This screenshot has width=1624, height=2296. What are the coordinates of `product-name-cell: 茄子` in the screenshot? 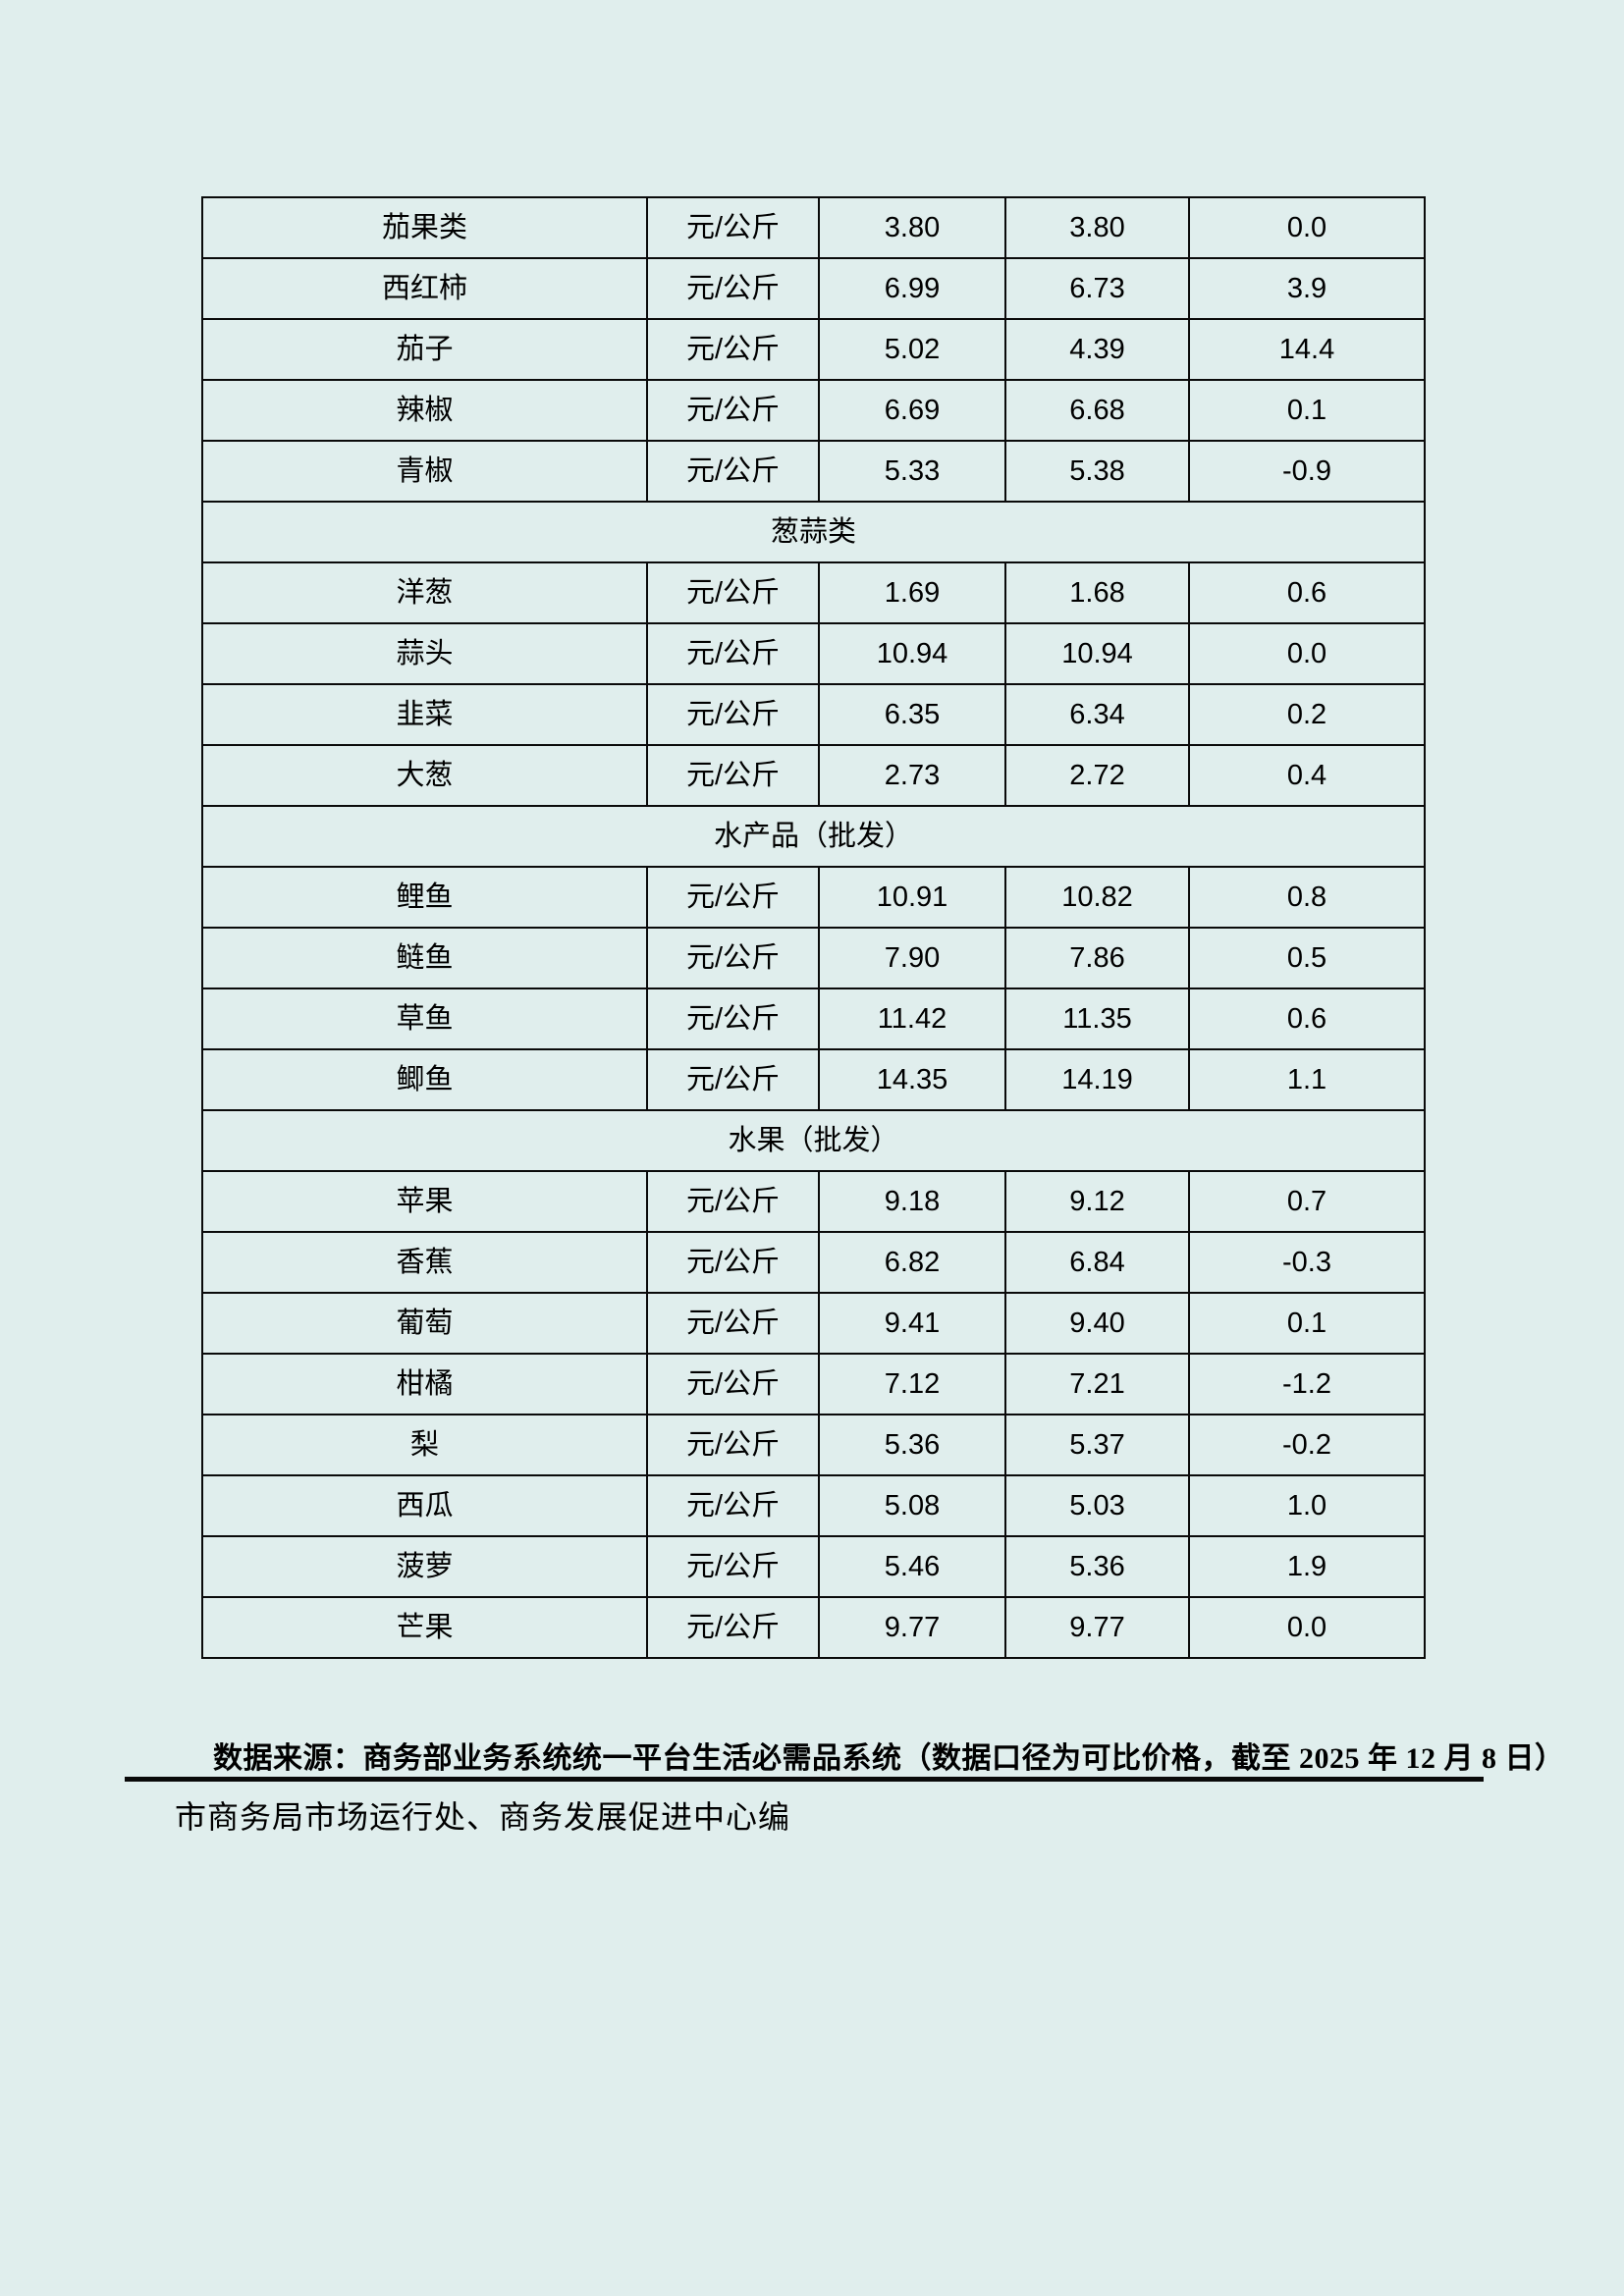 It's located at (424, 349).